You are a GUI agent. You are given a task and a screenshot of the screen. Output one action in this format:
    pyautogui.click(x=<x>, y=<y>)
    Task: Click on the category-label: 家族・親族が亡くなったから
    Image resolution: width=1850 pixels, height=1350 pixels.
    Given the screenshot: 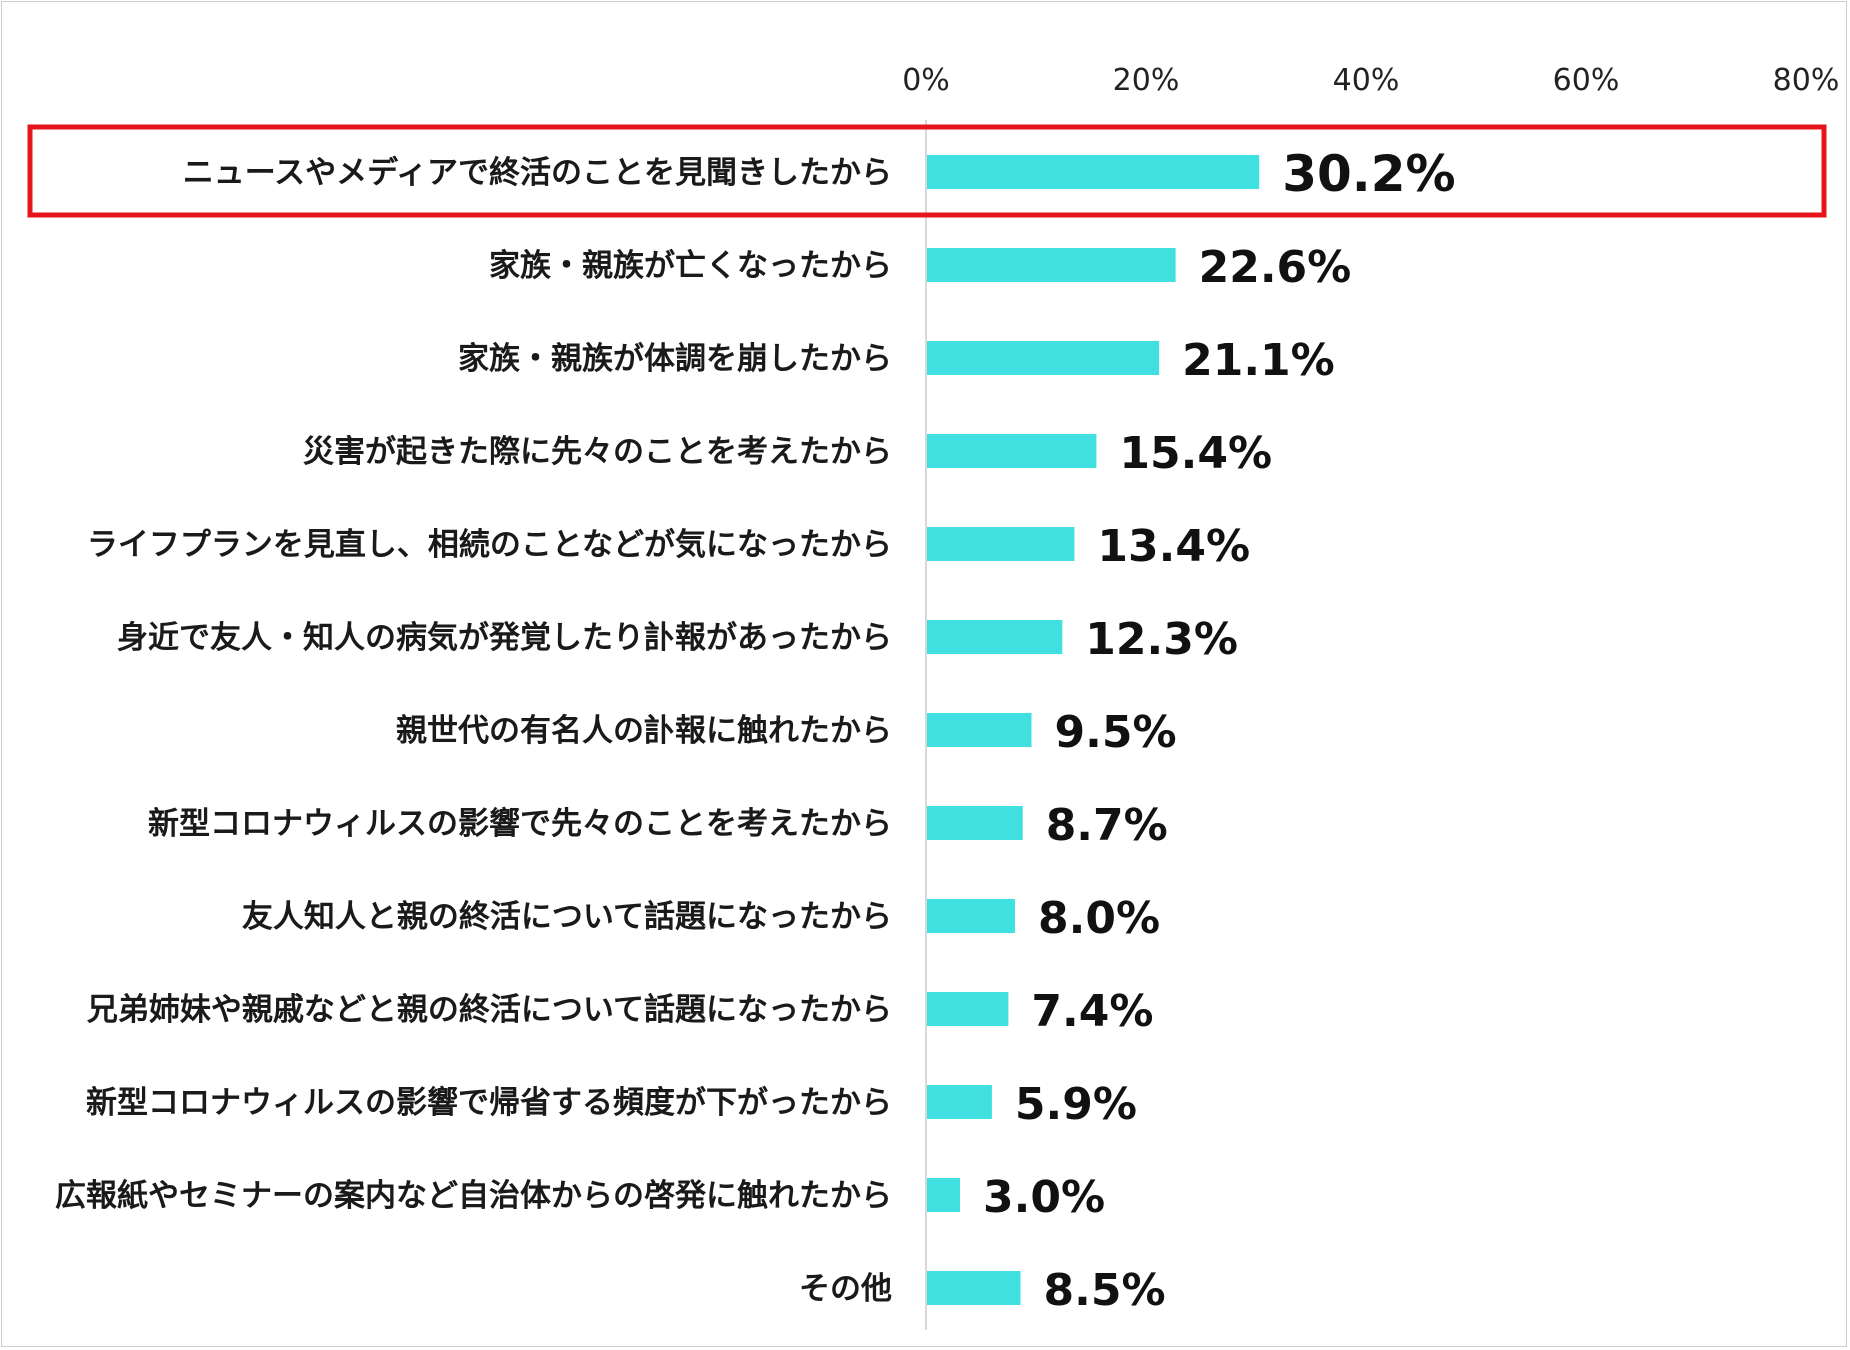 What is the action you would take?
    pyautogui.click(x=690, y=266)
    